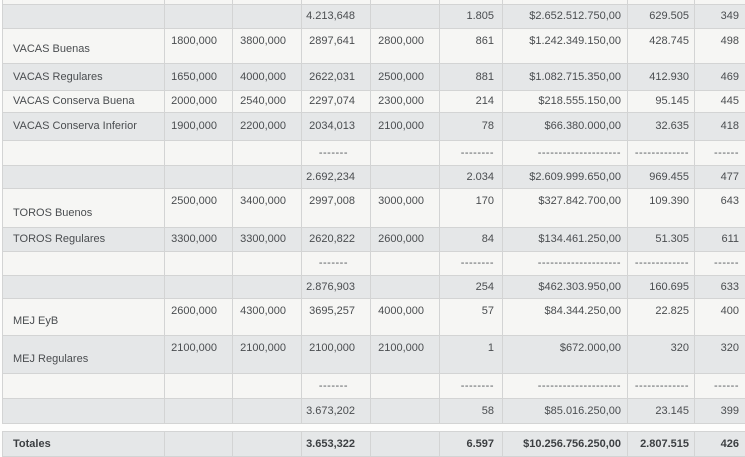 Image resolution: width=745 pixels, height=457 pixels. What do you see at coordinates (471, 443) in the screenshot?
I see `value-cell: 6.597` at bounding box center [471, 443].